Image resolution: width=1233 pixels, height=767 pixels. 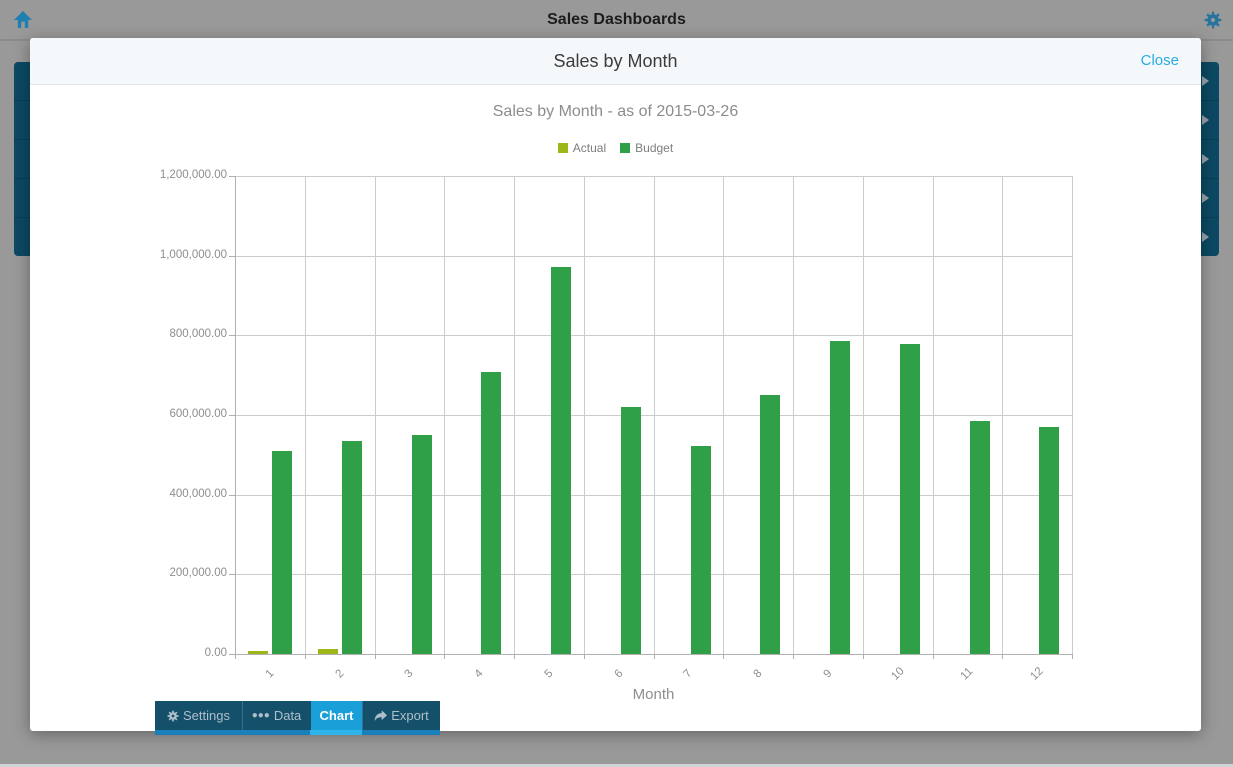 I want to click on page-title: Sales Dashboards, so click(x=616, y=19).